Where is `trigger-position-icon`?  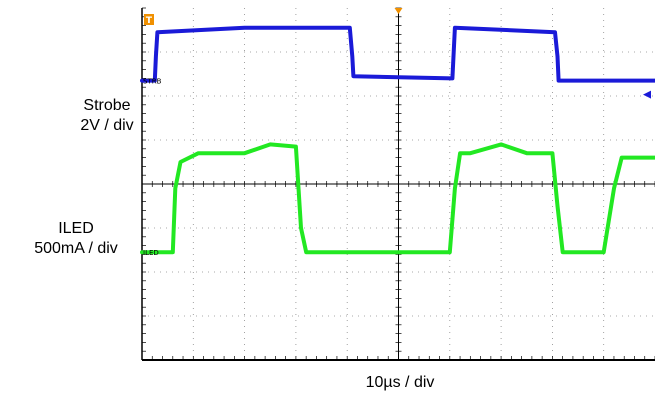 trigger-position-icon is located at coordinates (398, 11).